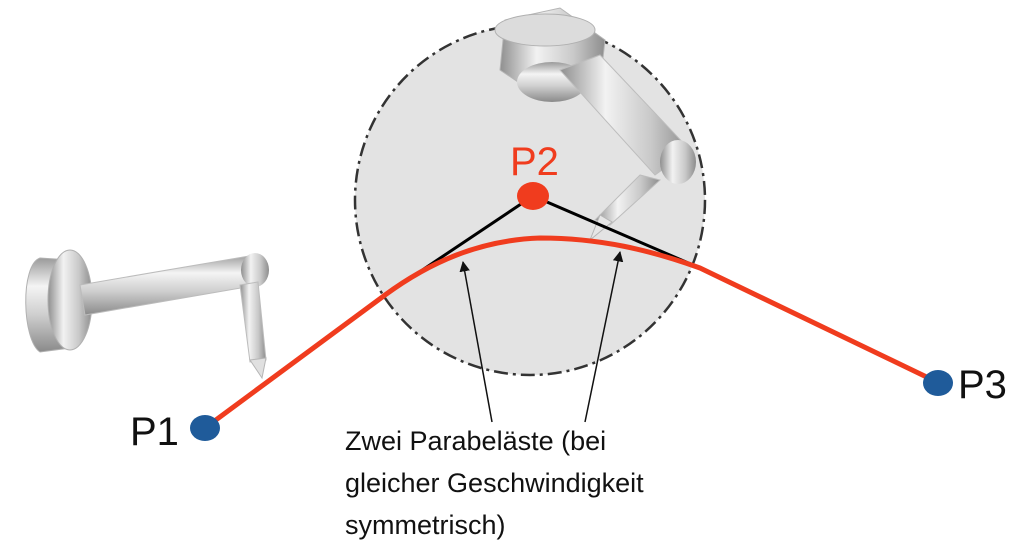 The width and height of the screenshot is (1029, 552). I want to click on annotation-line-1: Zwei Parabeläste (bei, so click(475, 441).